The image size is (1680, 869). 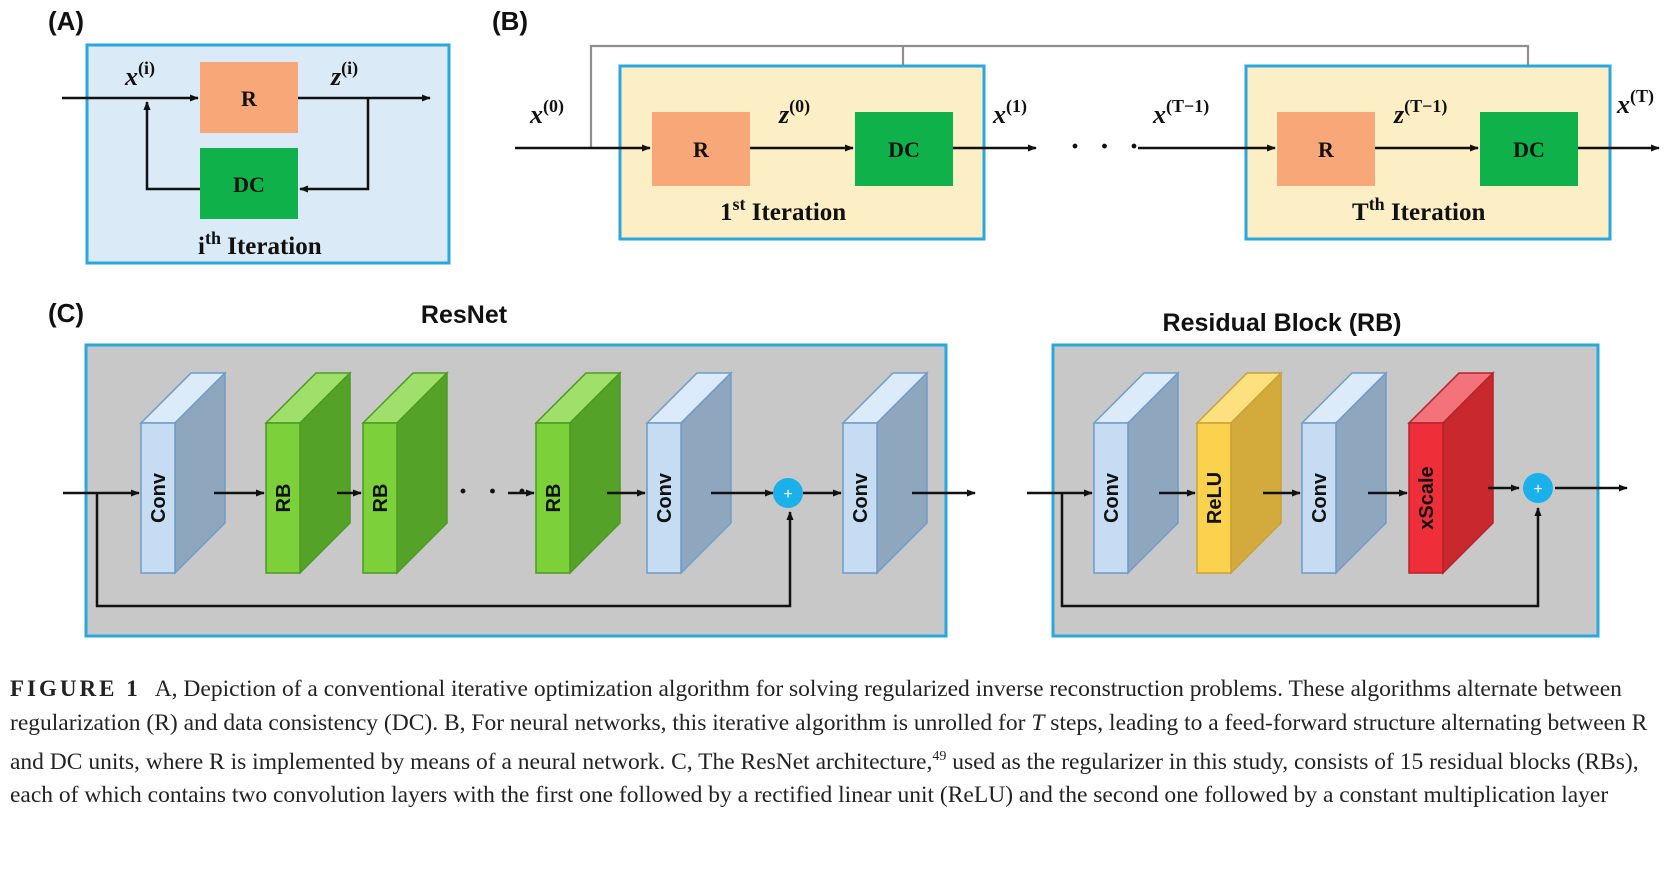 What do you see at coordinates (66, 313) in the screenshot?
I see `panel-c-letter: (C)` at bounding box center [66, 313].